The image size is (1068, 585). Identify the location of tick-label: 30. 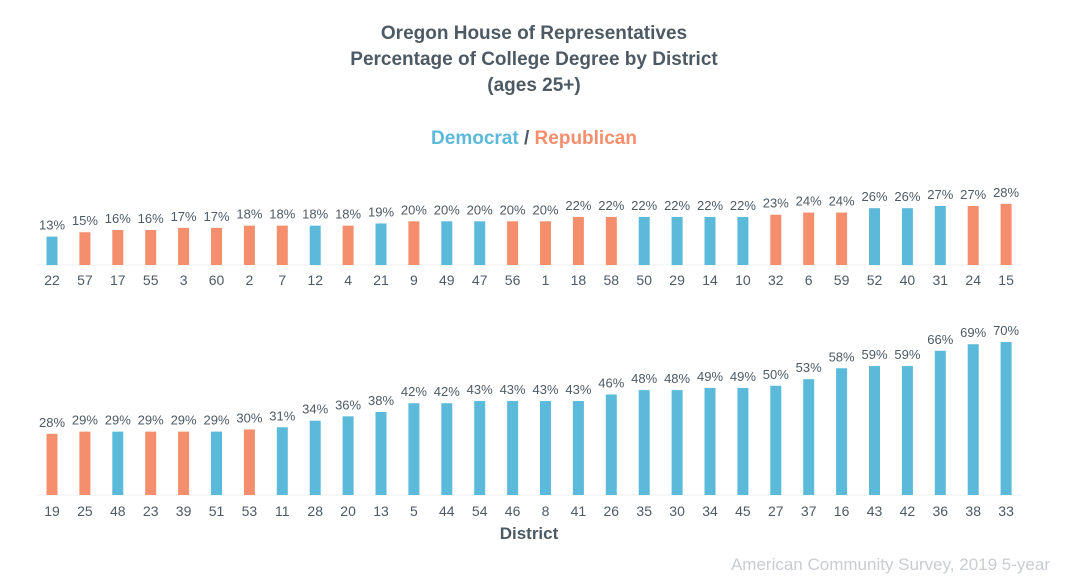
(677, 511).